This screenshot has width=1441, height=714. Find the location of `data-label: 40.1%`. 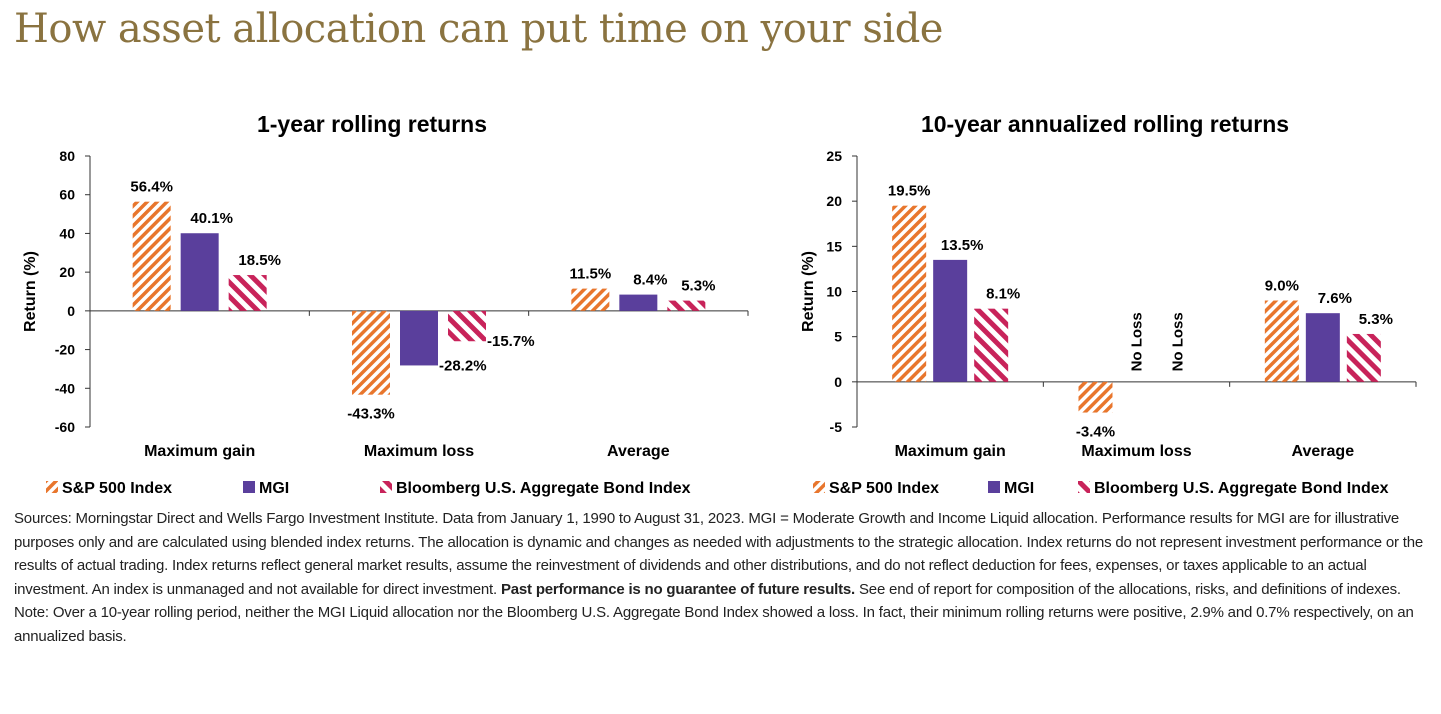

data-label: 40.1% is located at coordinates (211, 218).